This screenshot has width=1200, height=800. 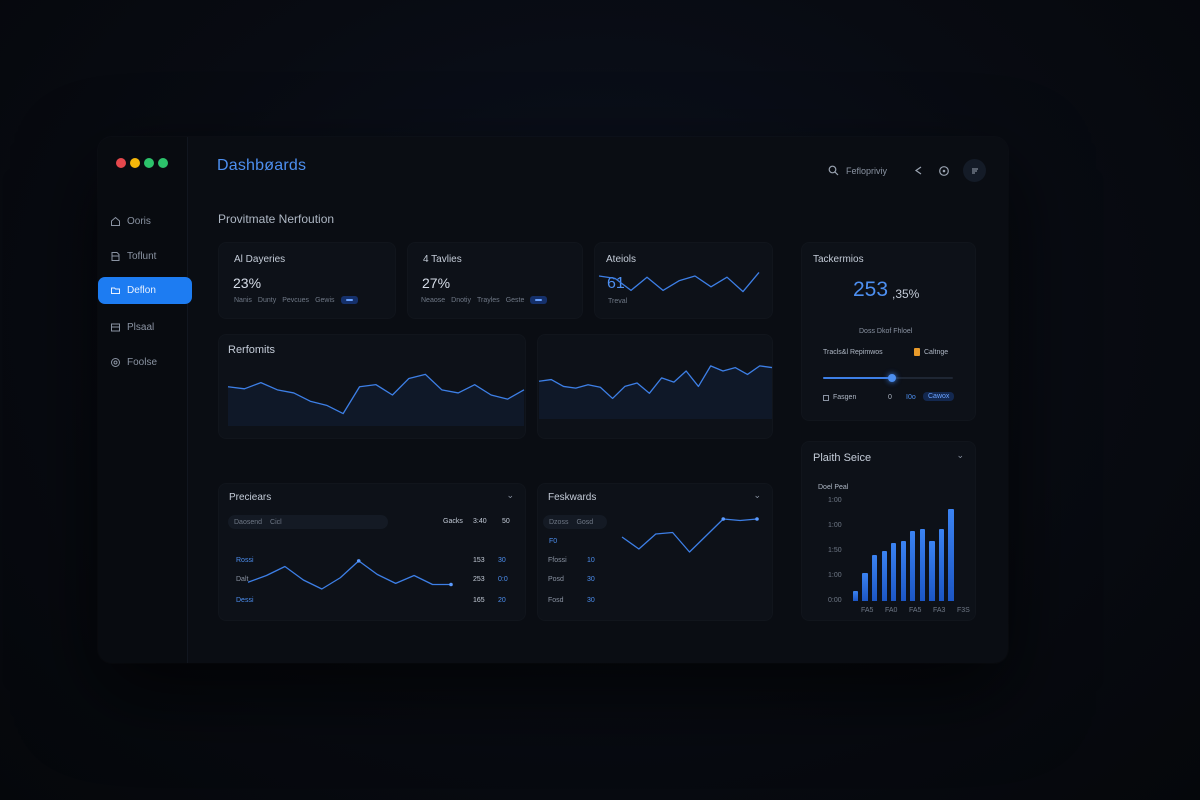 I want to click on table-row-label: Posd, so click(x=556, y=579).